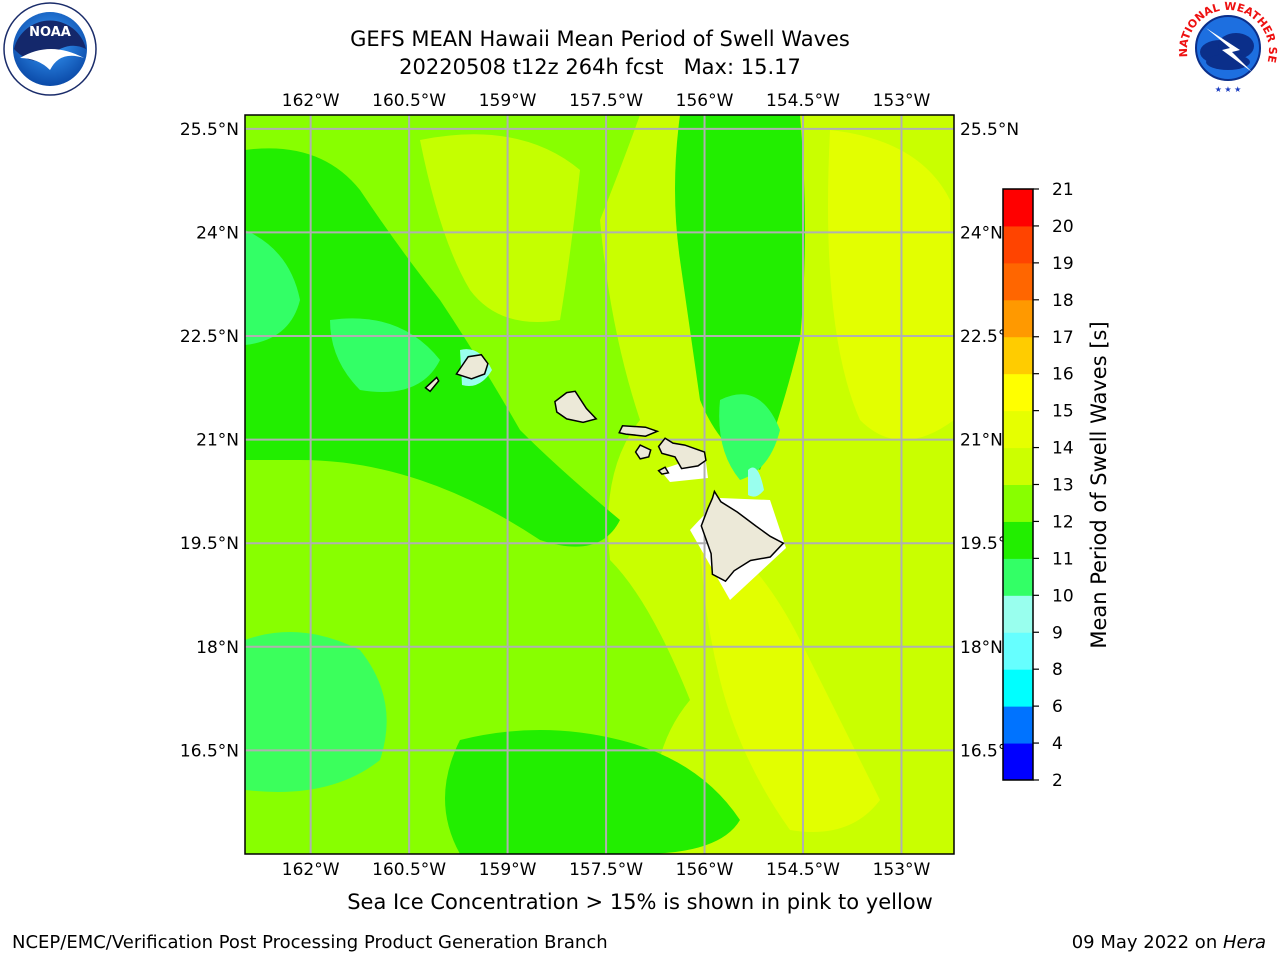 The image size is (1280, 960). Describe the element at coordinates (1063, 375) in the screenshot. I see `colorbar-tick-label: 16` at that location.